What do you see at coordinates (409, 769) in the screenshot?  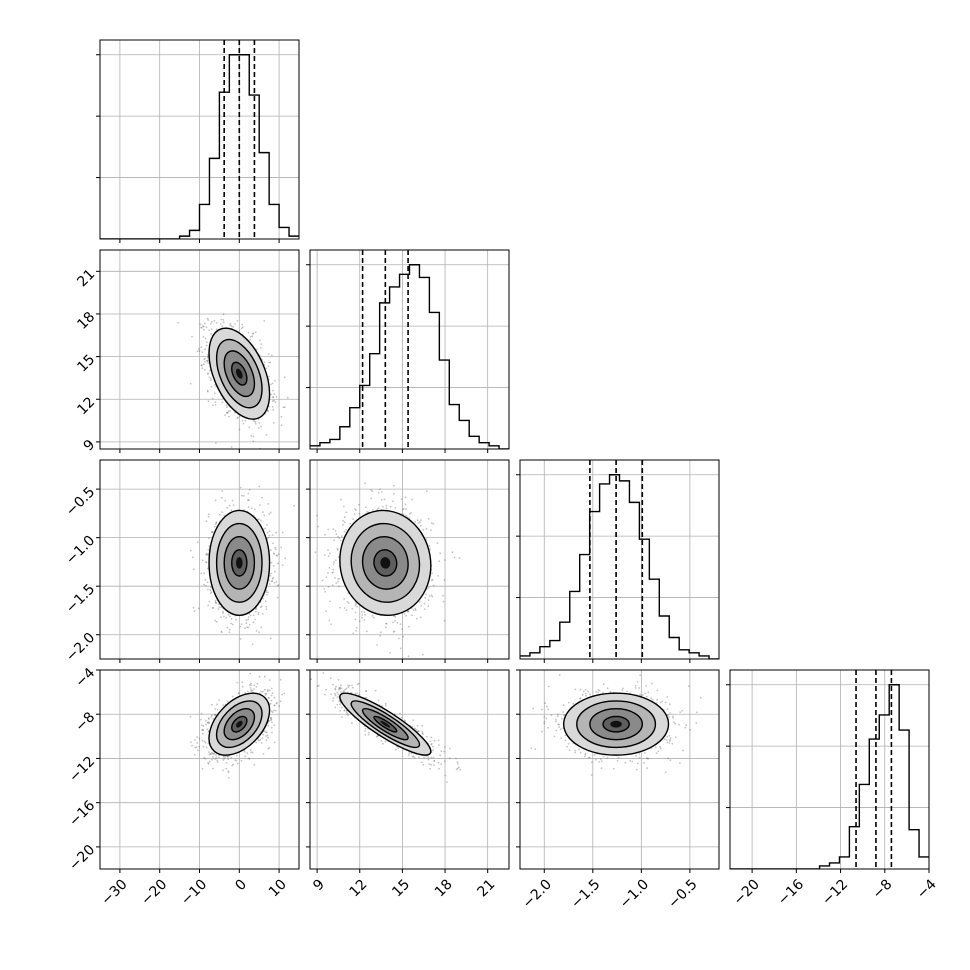 I see `panel-content` at bounding box center [409, 769].